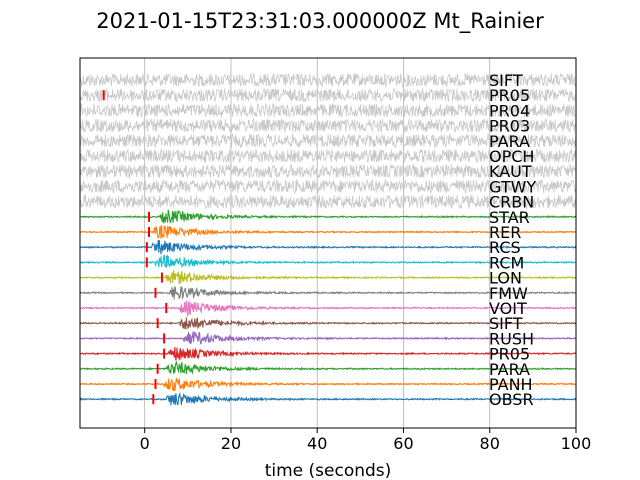  Describe the element at coordinates (511, 399) in the screenshot. I see `station-label: OBSR` at that location.